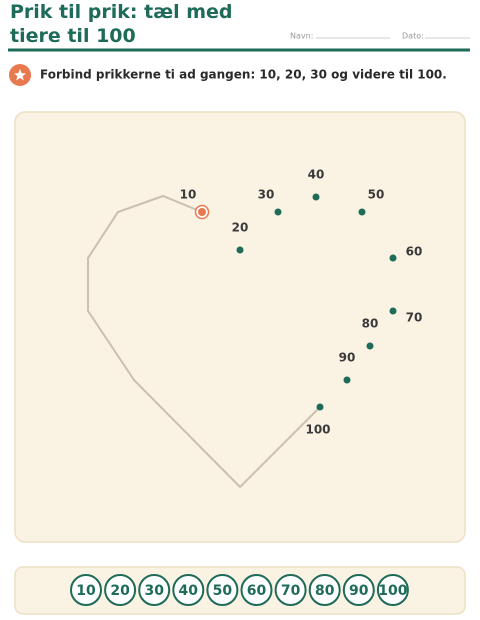 The width and height of the screenshot is (480, 620). What do you see at coordinates (376, 195) in the screenshot?
I see `dot-label: 50` at bounding box center [376, 195].